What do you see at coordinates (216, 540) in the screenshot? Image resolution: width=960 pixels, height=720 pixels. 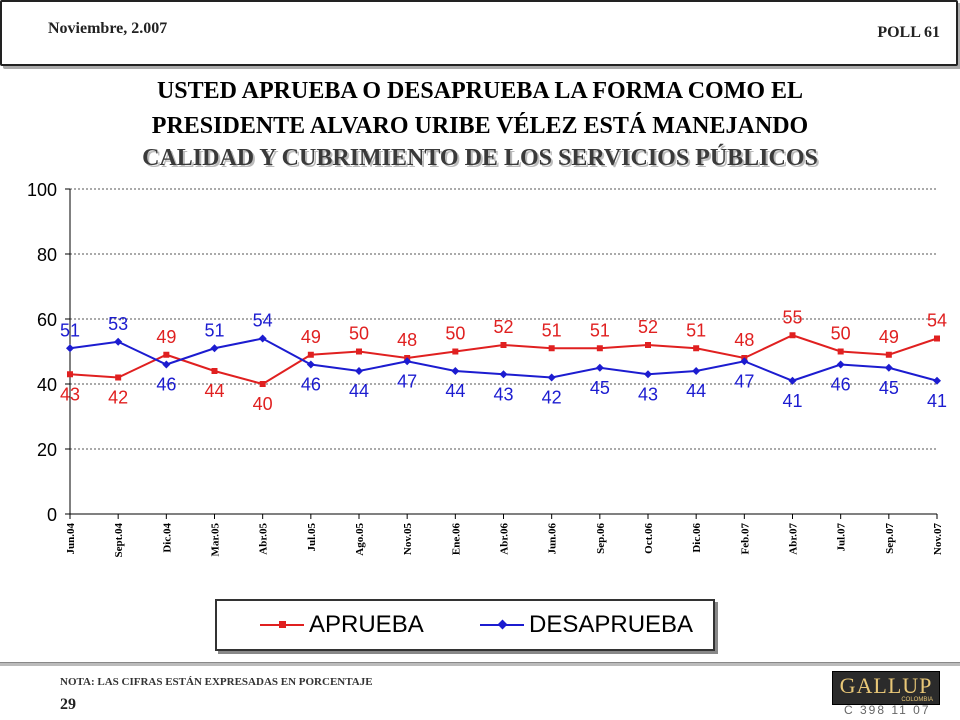 I see `x-tick-label: Mar.05` at bounding box center [216, 540].